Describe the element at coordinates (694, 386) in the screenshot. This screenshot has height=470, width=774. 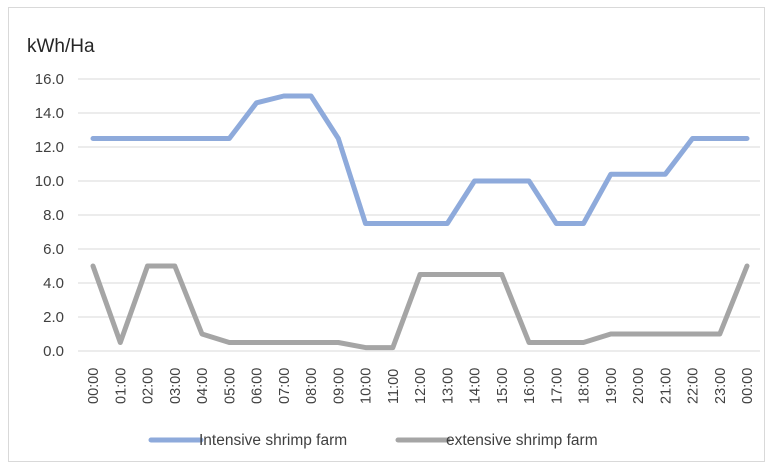
I see `x-tick-label: 22:00` at that location.